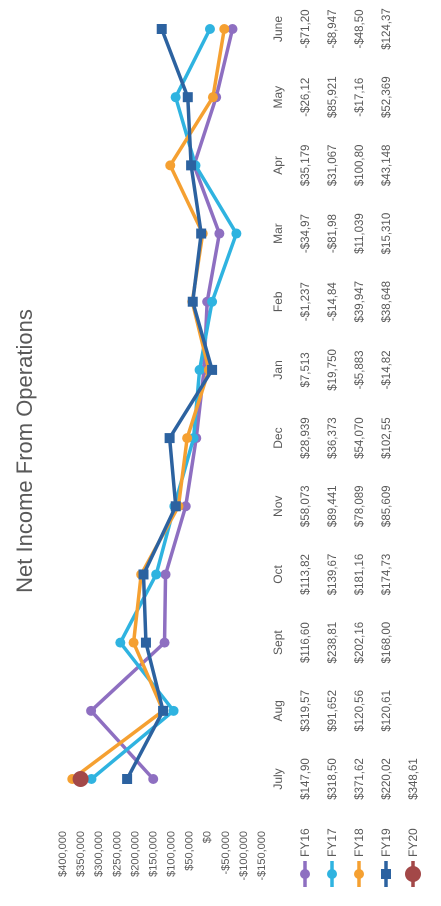 The image size is (441, 906). I want to click on table-cell: $181,16, so click(360, 575).